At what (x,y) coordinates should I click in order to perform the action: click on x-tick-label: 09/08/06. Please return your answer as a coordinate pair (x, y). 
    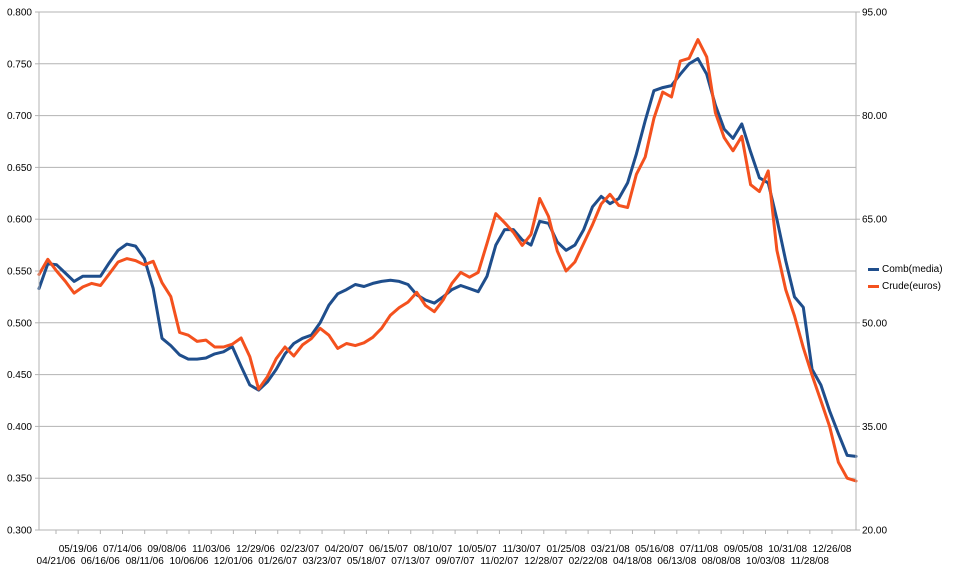
    Looking at the image, I should click on (166, 549).